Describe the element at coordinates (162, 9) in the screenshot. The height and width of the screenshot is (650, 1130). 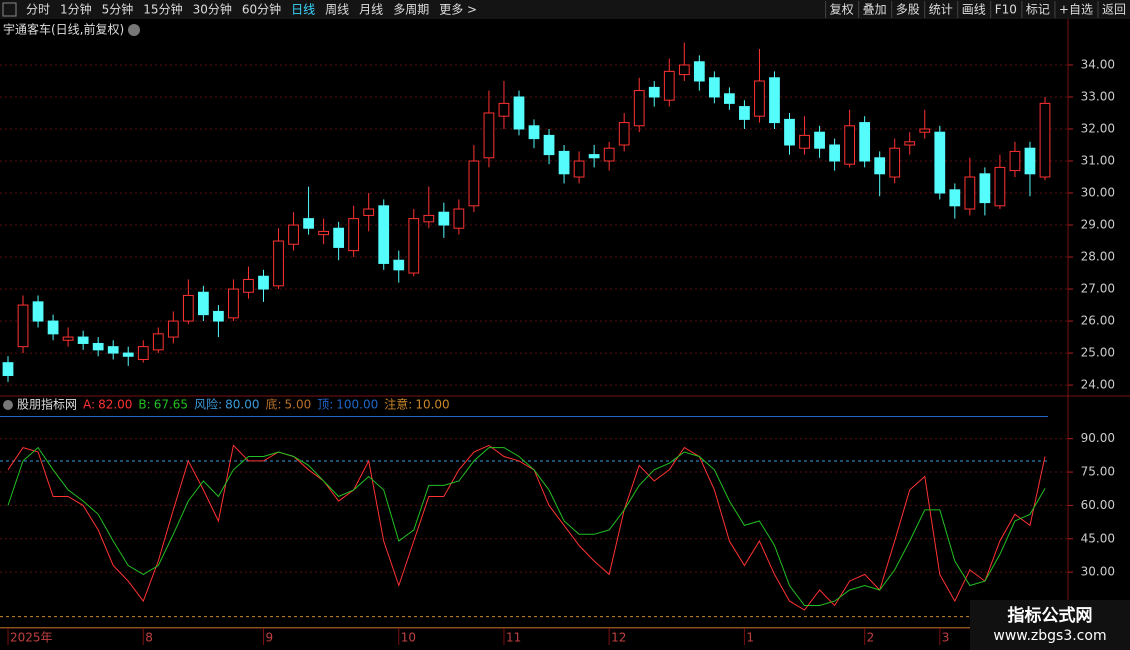
I see `tab-label: 15分钟` at that location.